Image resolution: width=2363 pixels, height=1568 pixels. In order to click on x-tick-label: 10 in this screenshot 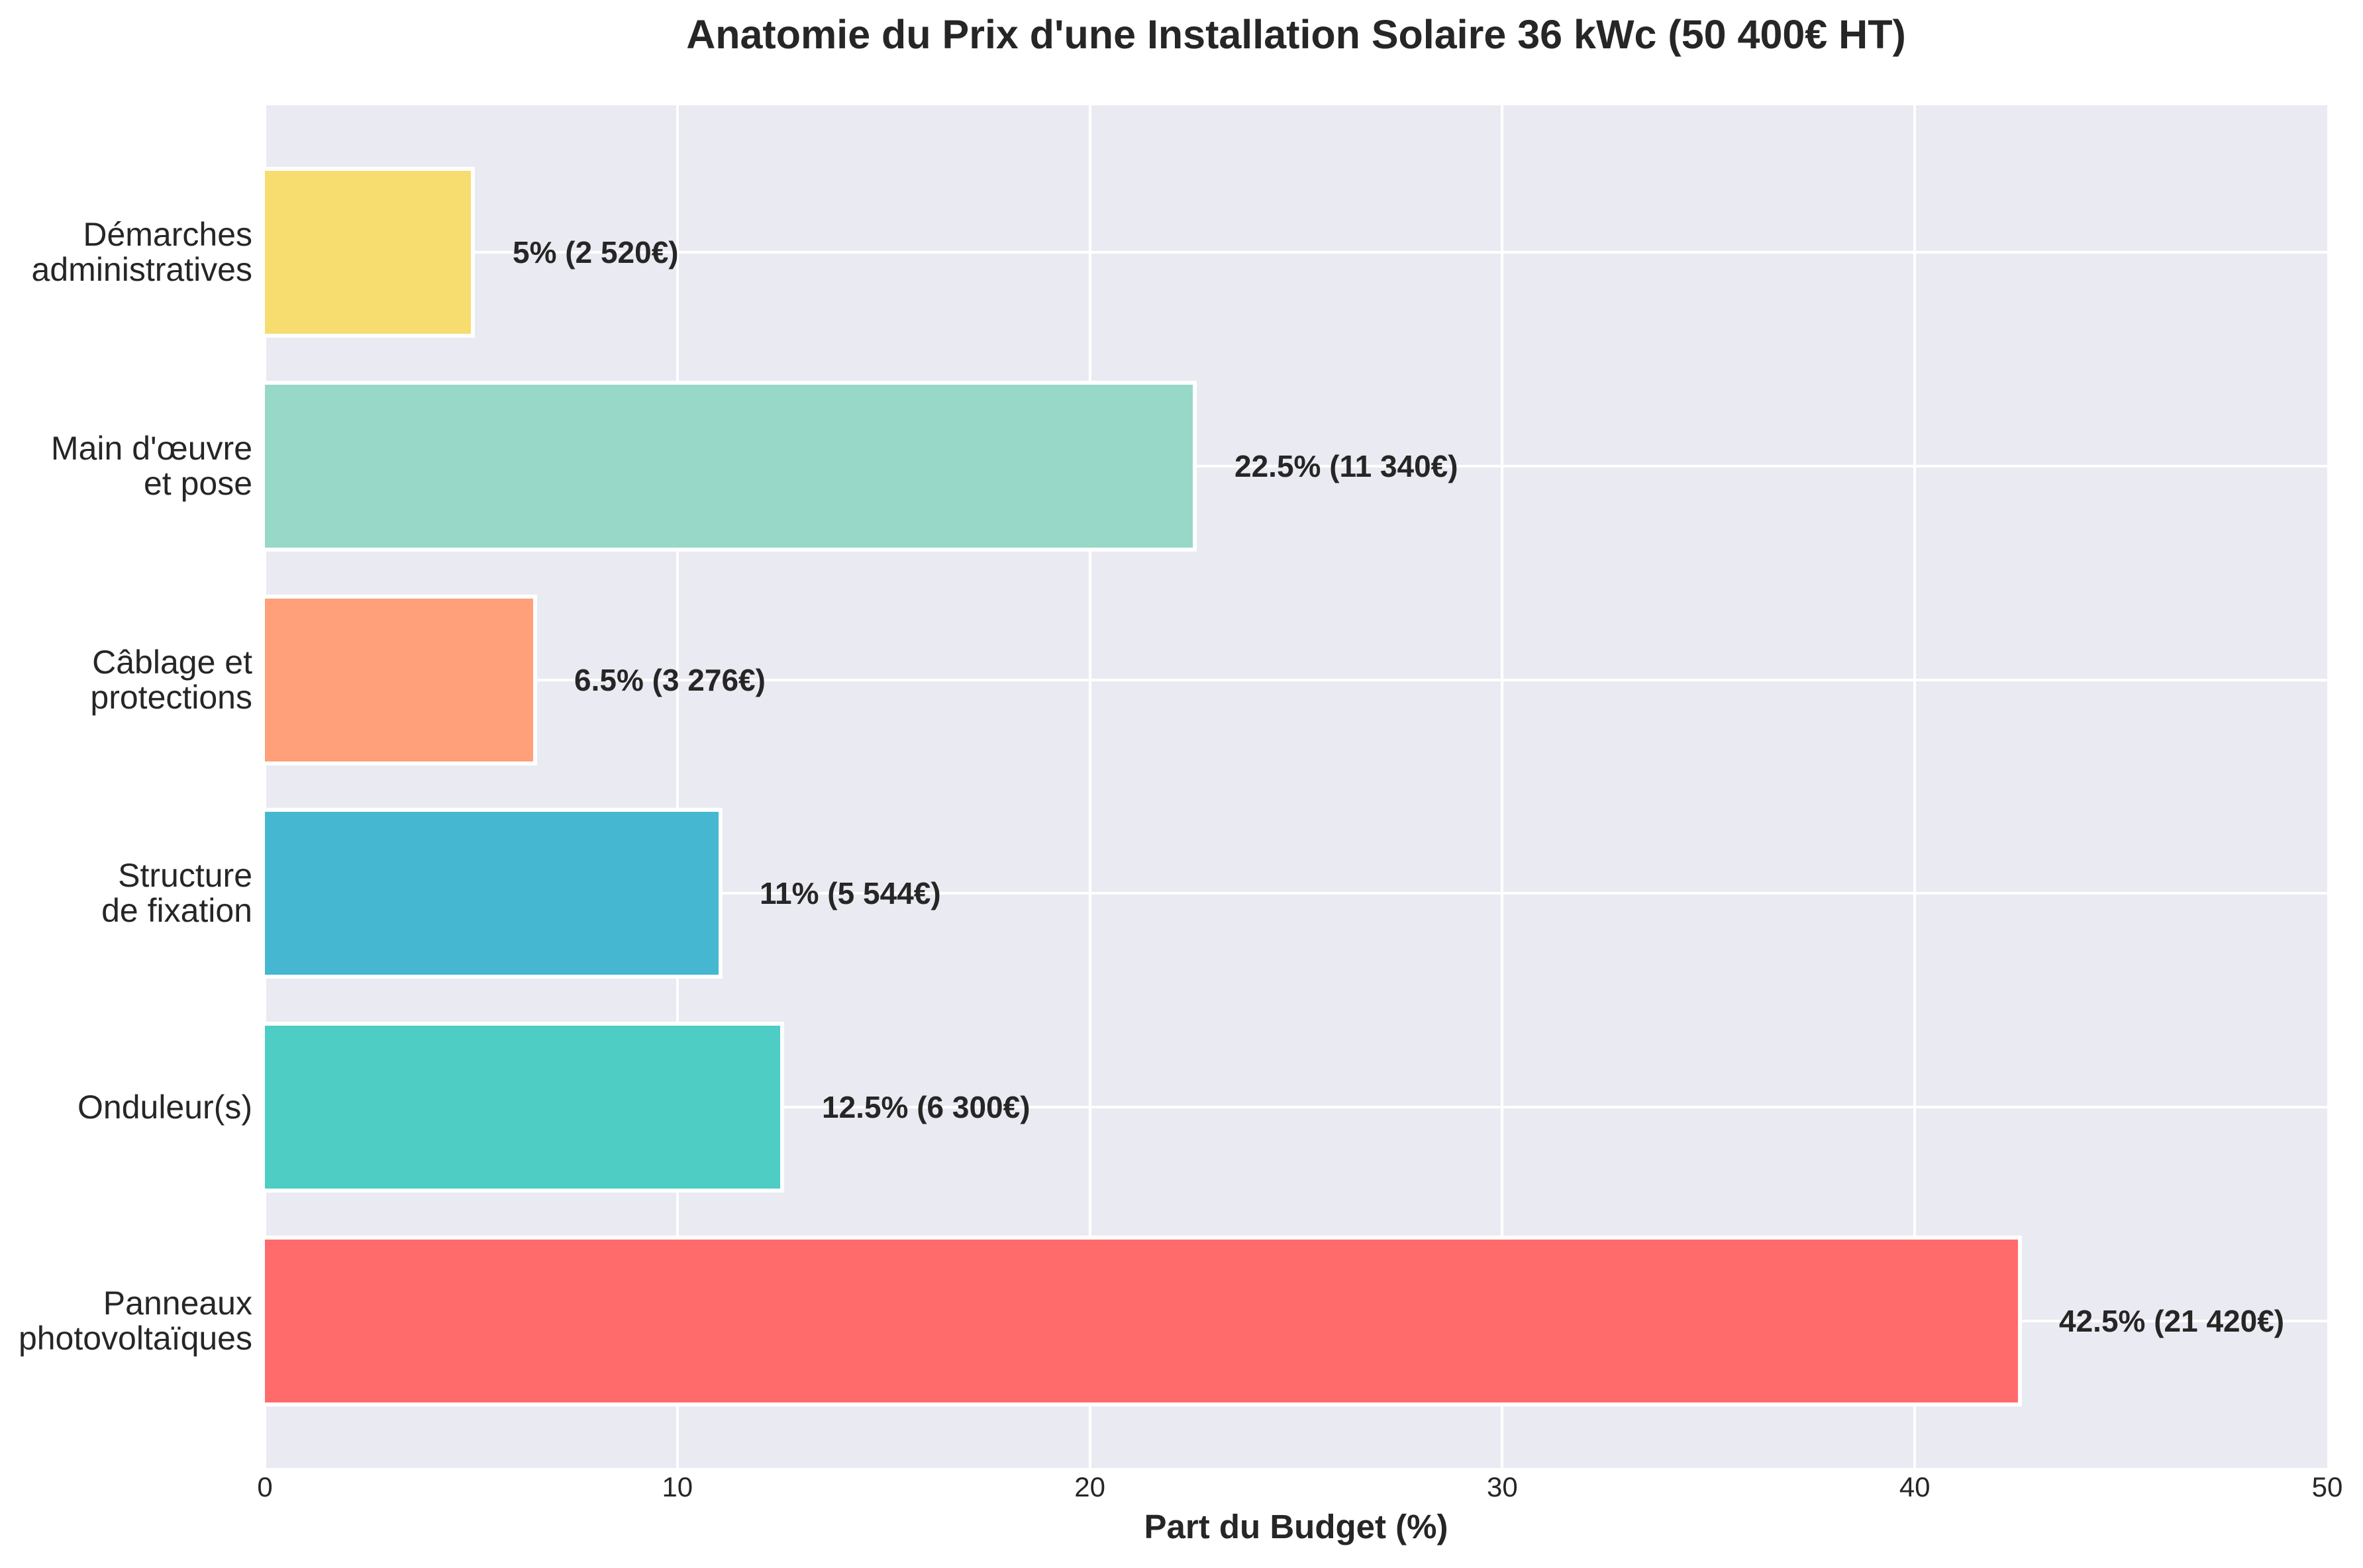, I will do `click(677, 1486)`.